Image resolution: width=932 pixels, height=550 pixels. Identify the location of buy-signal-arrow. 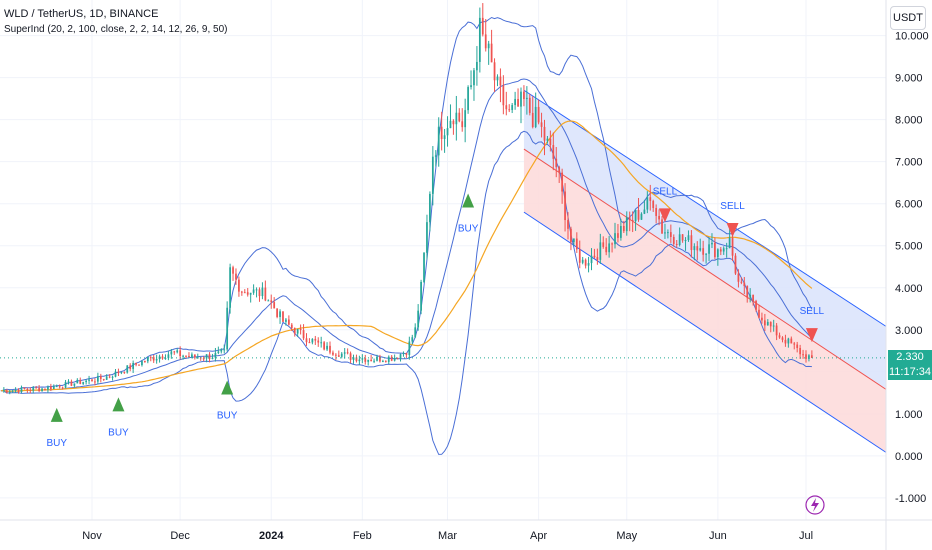
(468, 200).